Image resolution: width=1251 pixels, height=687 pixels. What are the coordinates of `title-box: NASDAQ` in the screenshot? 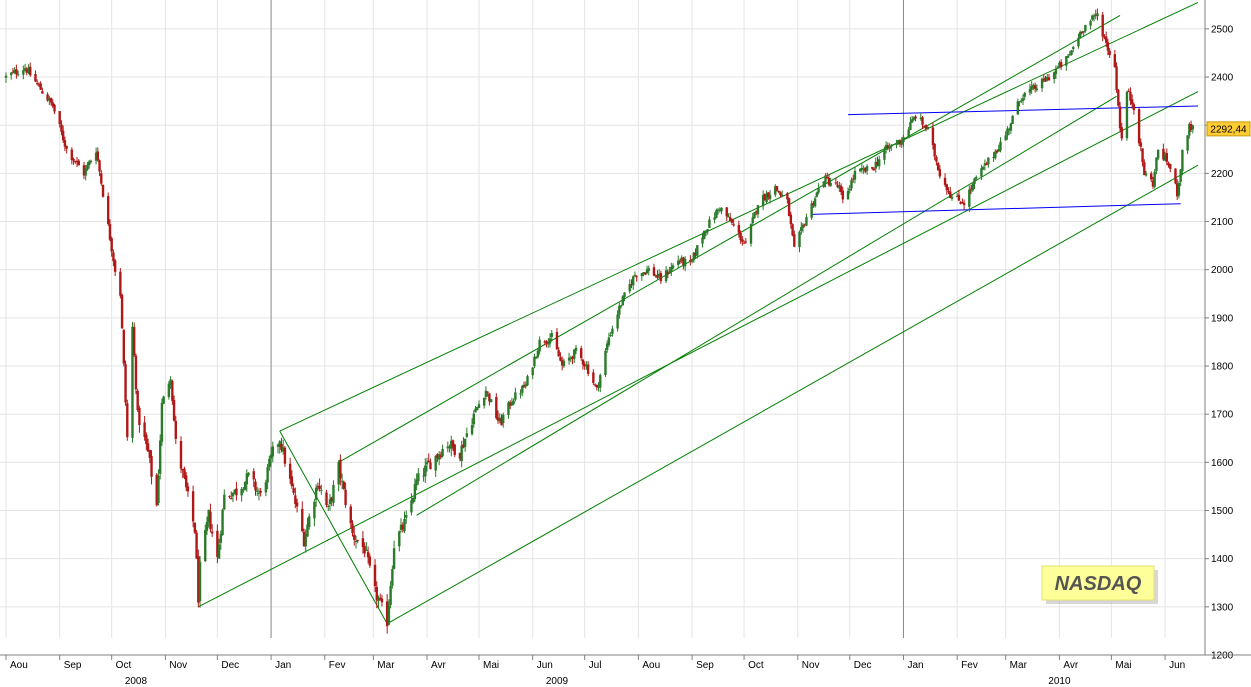 It's located at (1099, 584).